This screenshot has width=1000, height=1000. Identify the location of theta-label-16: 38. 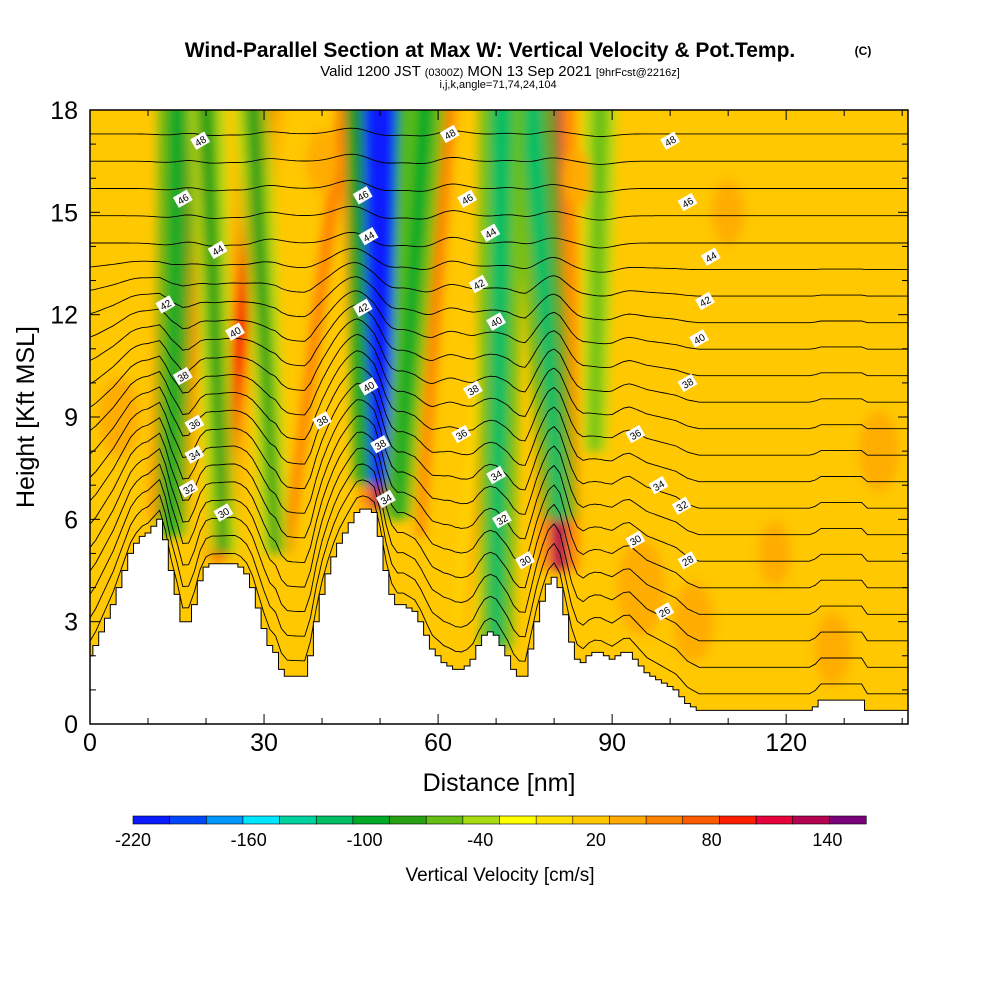
(380, 444).